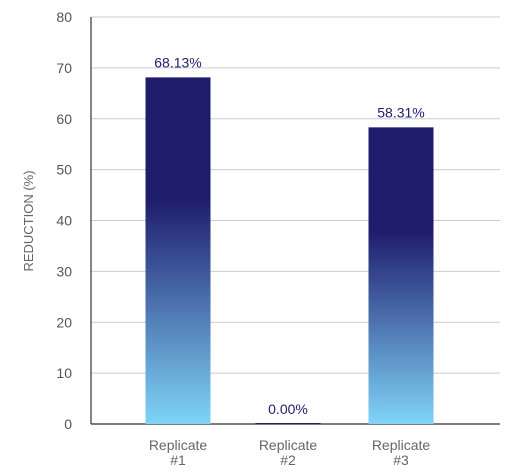  What do you see at coordinates (400, 112) in the screenshot?
I see `data-label: 58.31%` at bounding box center [400, 112].